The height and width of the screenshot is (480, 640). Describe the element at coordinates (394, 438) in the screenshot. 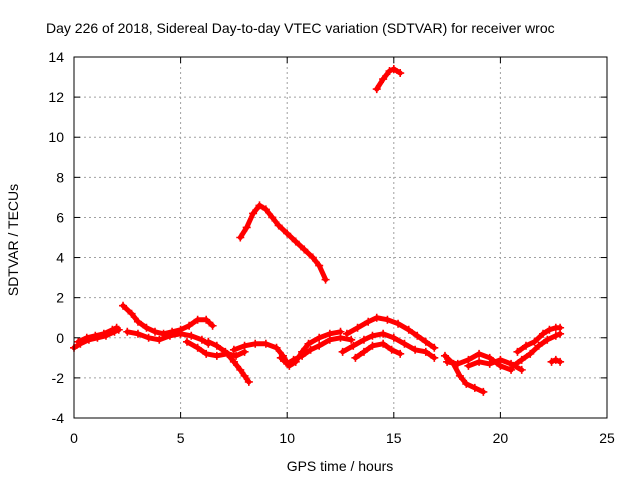

I see `x-tick-label: 15` at that location.